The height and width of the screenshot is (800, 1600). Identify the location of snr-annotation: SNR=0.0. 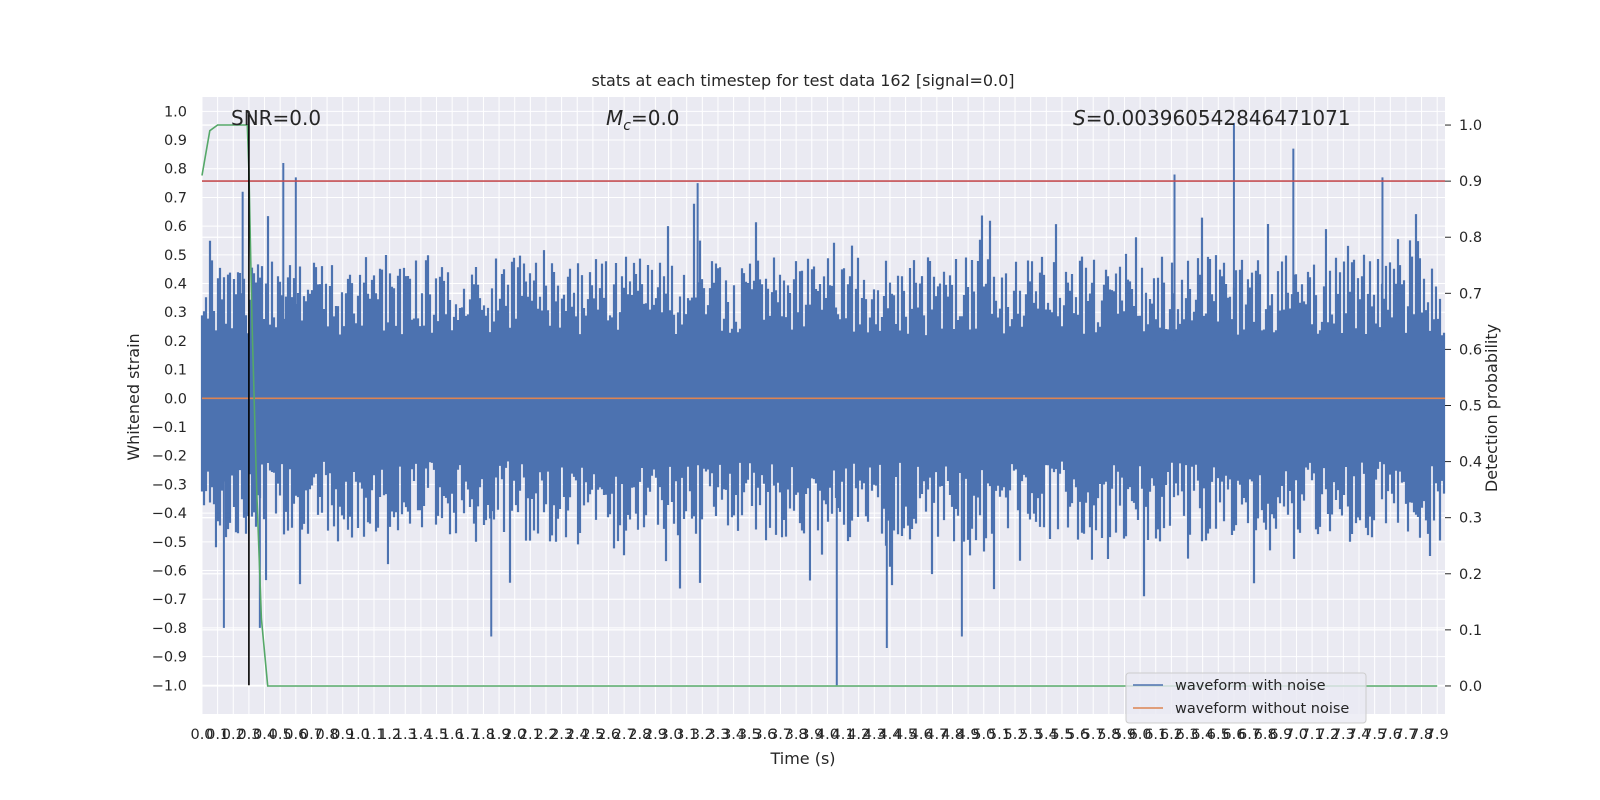
(276, 118).